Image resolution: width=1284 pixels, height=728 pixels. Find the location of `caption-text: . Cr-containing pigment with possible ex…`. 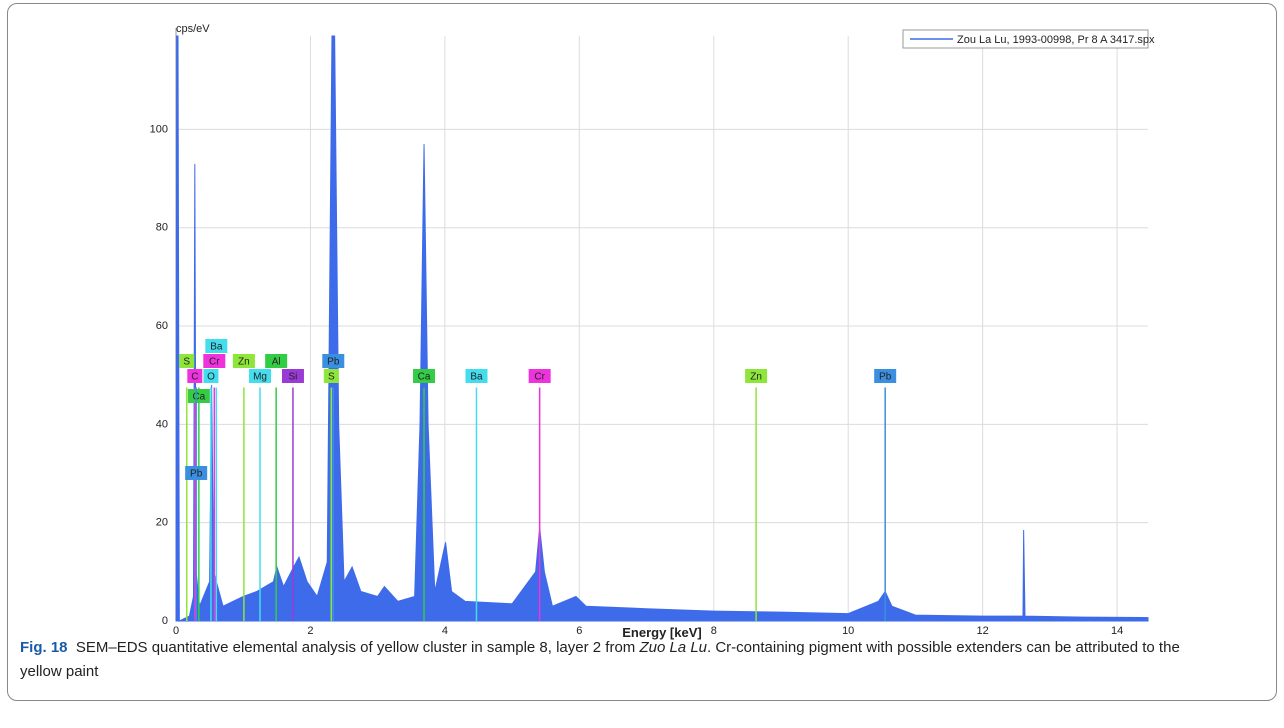

caption-text: . Cr-containing pigment with possible ex… is located at coordinates (600, 659).